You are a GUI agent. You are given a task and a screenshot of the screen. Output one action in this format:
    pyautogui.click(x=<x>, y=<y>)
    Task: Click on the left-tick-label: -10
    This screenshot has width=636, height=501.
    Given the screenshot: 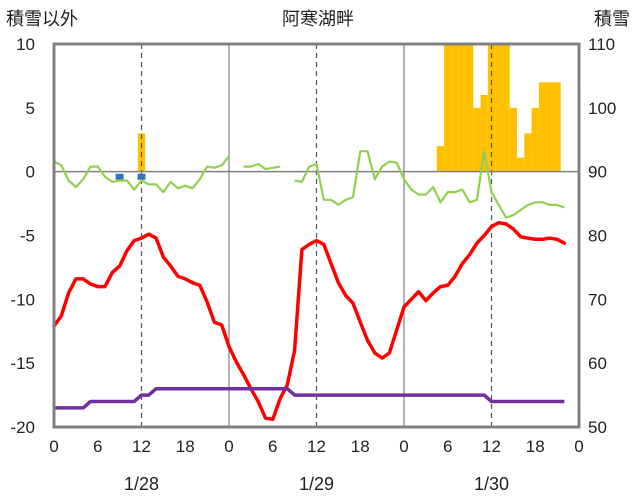 What is the action you would take?
    pyautogui.click(x=22, y=299)
    